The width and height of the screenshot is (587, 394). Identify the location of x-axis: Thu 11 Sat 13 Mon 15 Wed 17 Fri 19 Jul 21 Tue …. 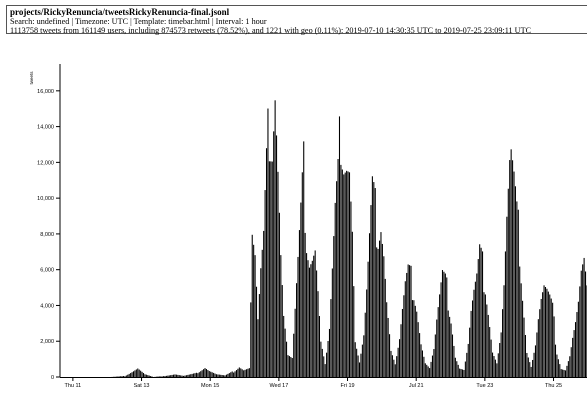
(323, 383).